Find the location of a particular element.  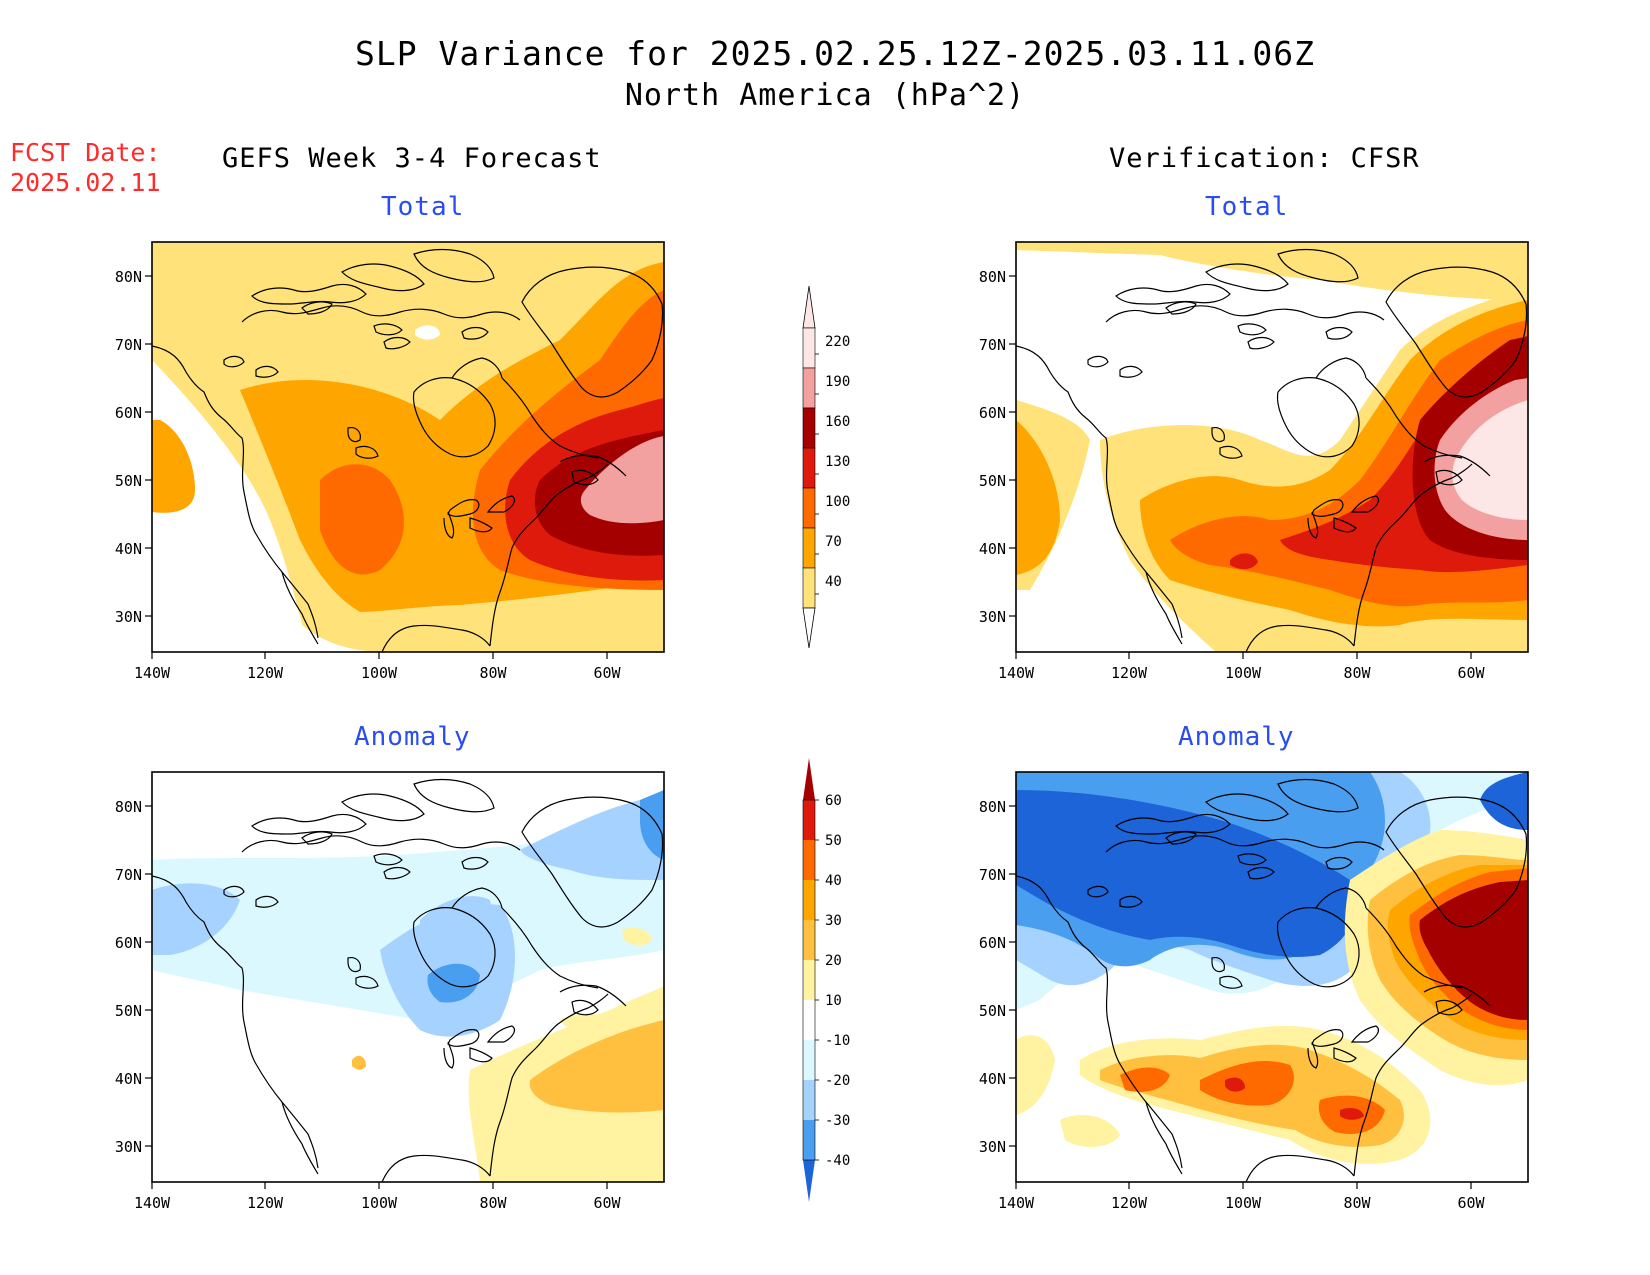

colorbar-level-label: 10 is located at coordinates (833, 1001).